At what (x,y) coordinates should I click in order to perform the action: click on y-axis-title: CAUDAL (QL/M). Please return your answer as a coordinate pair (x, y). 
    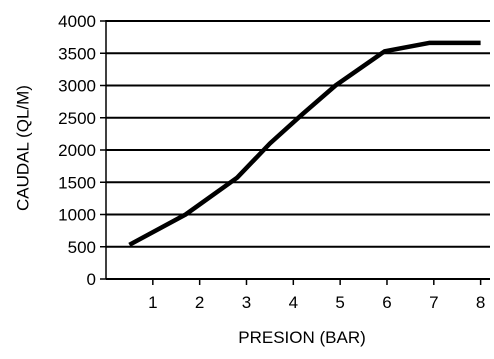
    Looking at the image, I should click on (22, 148).